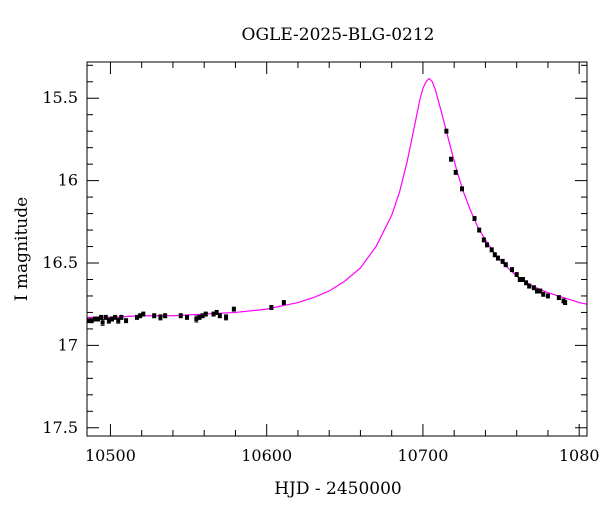 The height and width of the screenshot is (512, 600). Describe the element at coordinates (579, 455) in the screenshot. I see `x-tick-label: 1080` at that location.